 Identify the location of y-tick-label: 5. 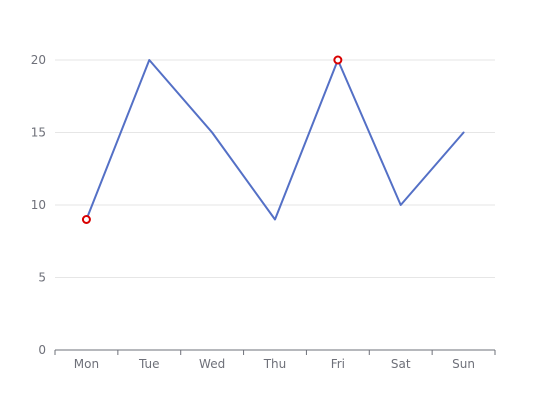
(42, 278).